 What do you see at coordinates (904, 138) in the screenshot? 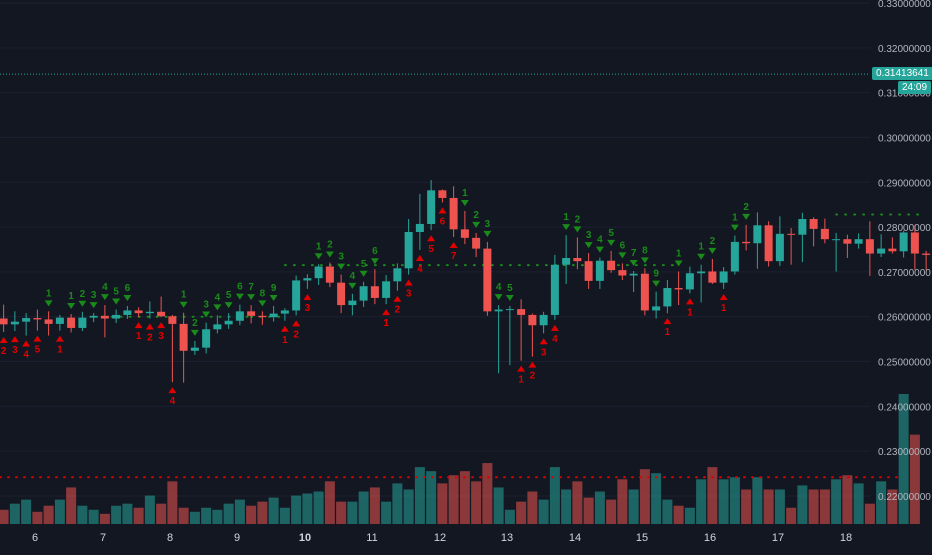
I see `y-tick-label: 0.30000000` at bounding box center [904, 138].